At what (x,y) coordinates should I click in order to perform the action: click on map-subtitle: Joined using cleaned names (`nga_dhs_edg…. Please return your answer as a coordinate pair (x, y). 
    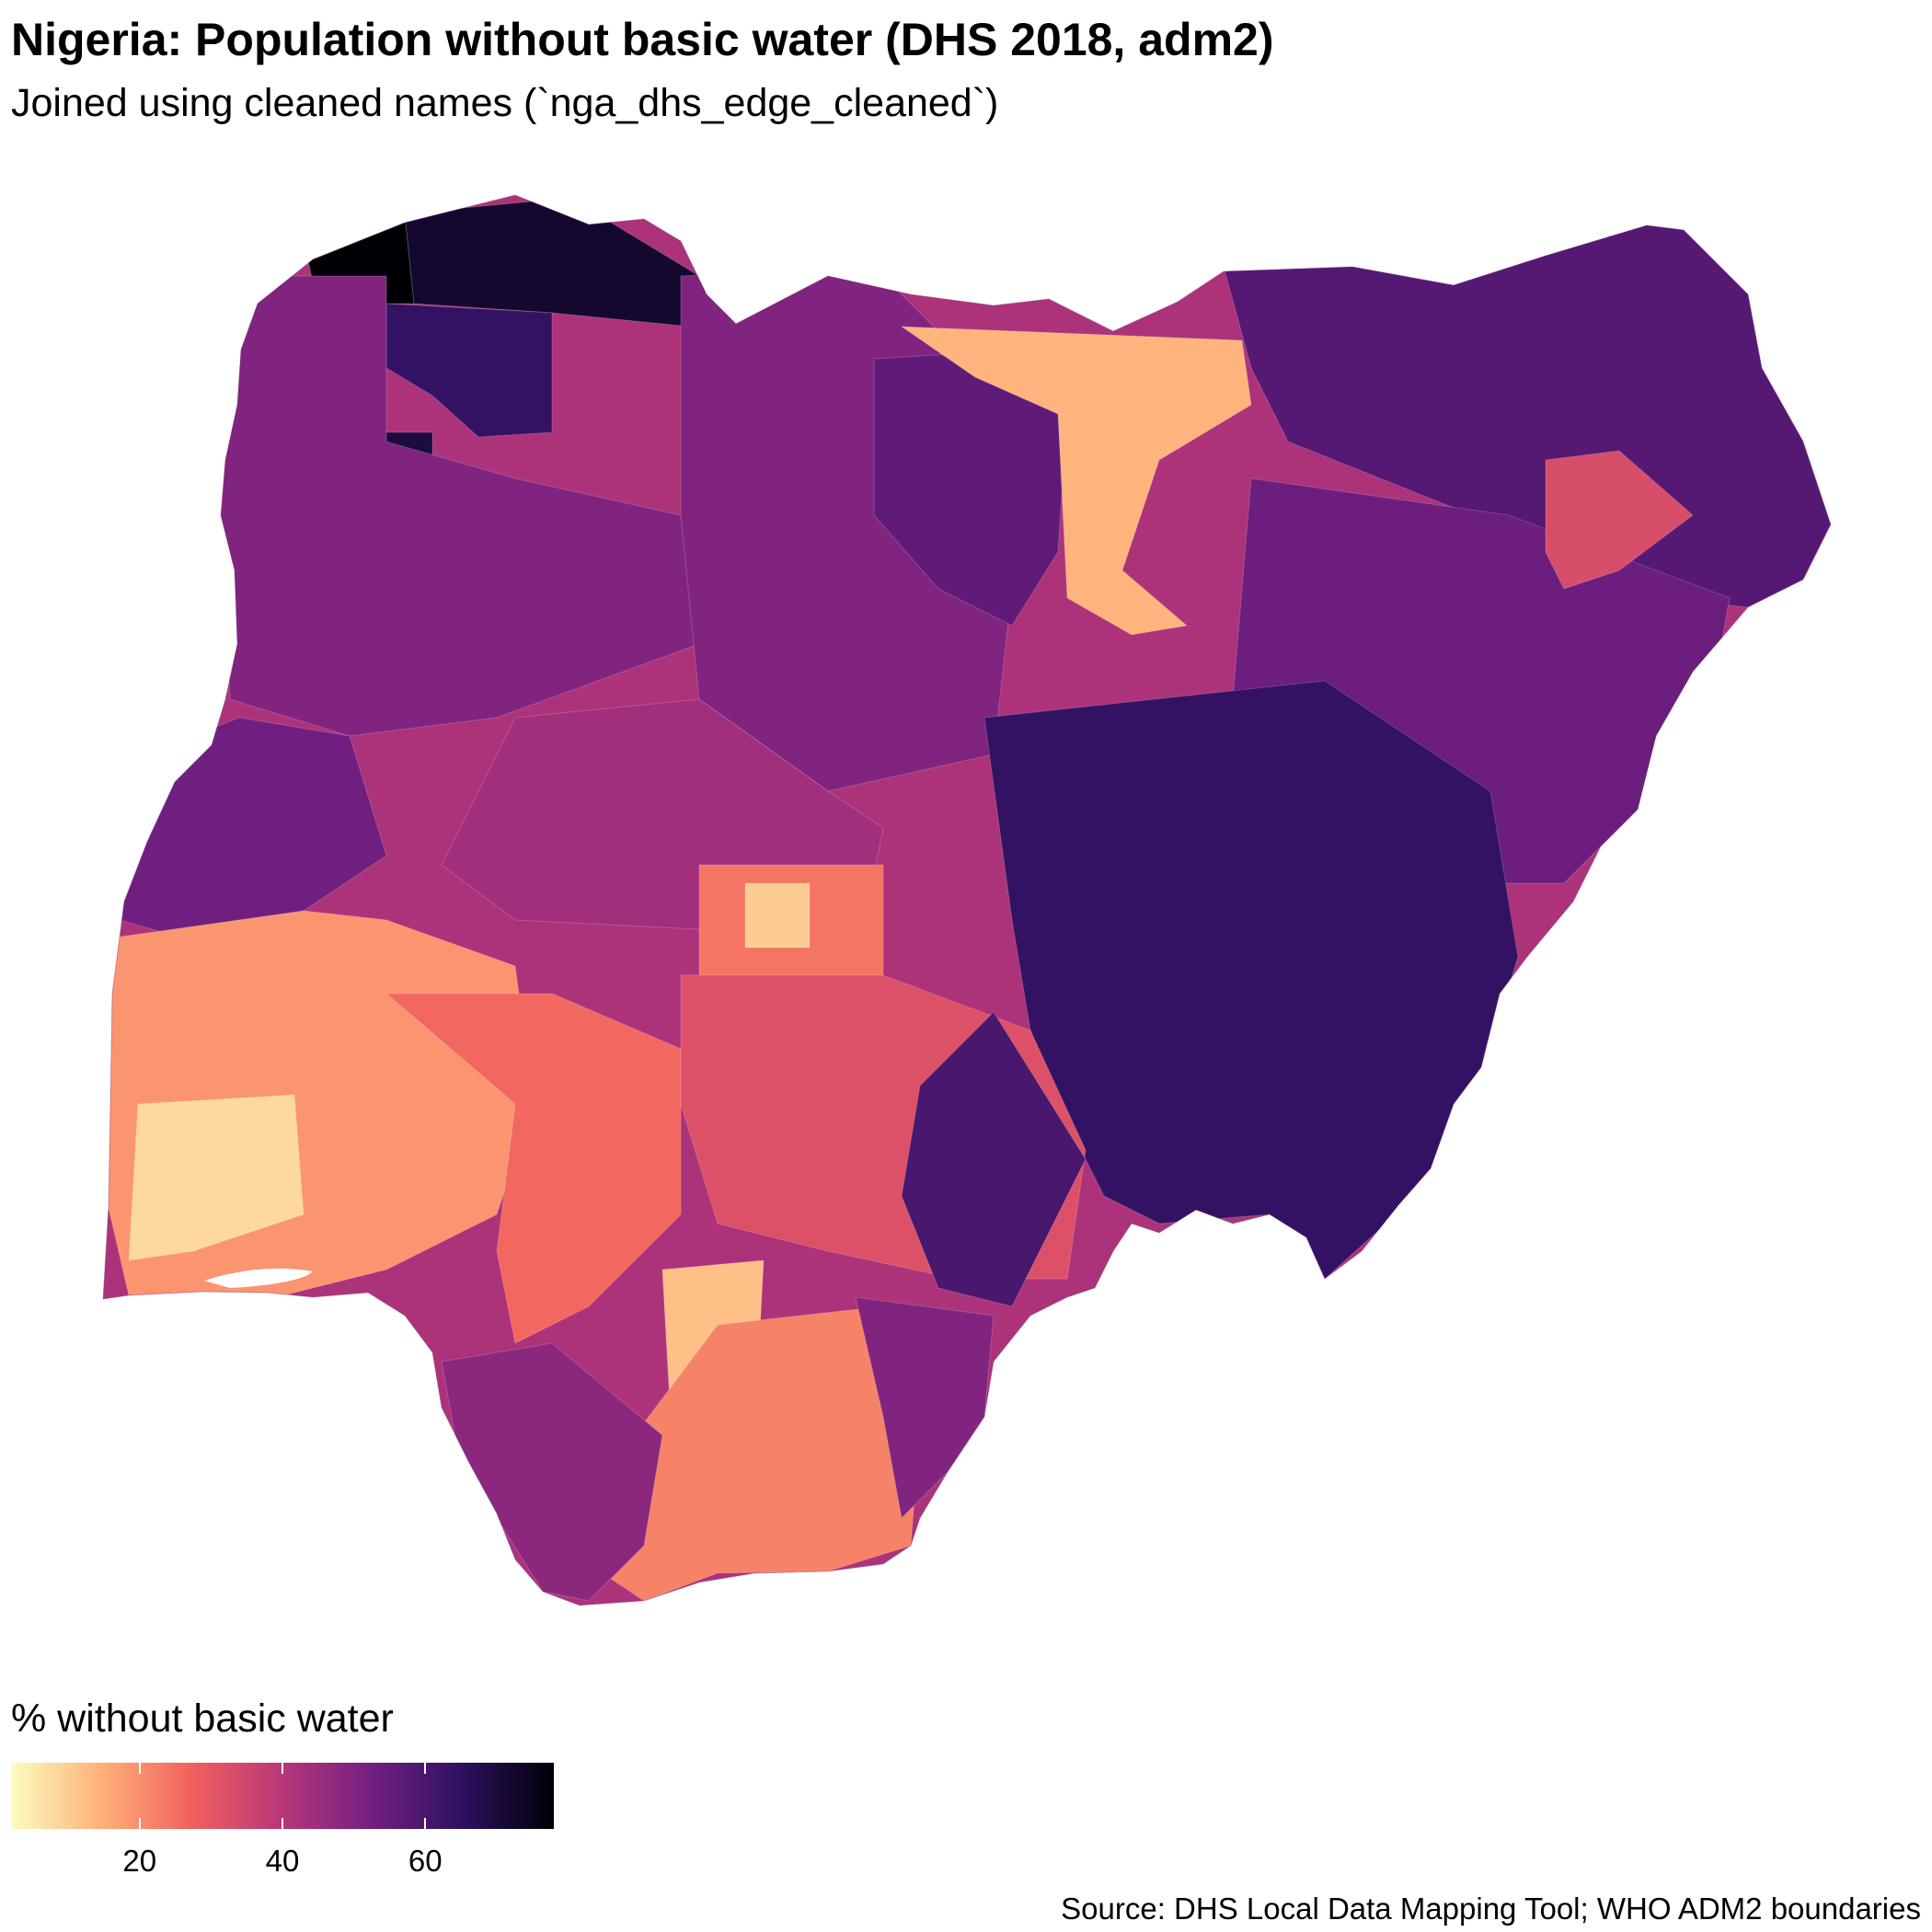
    Looking at the image, I should click on (505, 103).